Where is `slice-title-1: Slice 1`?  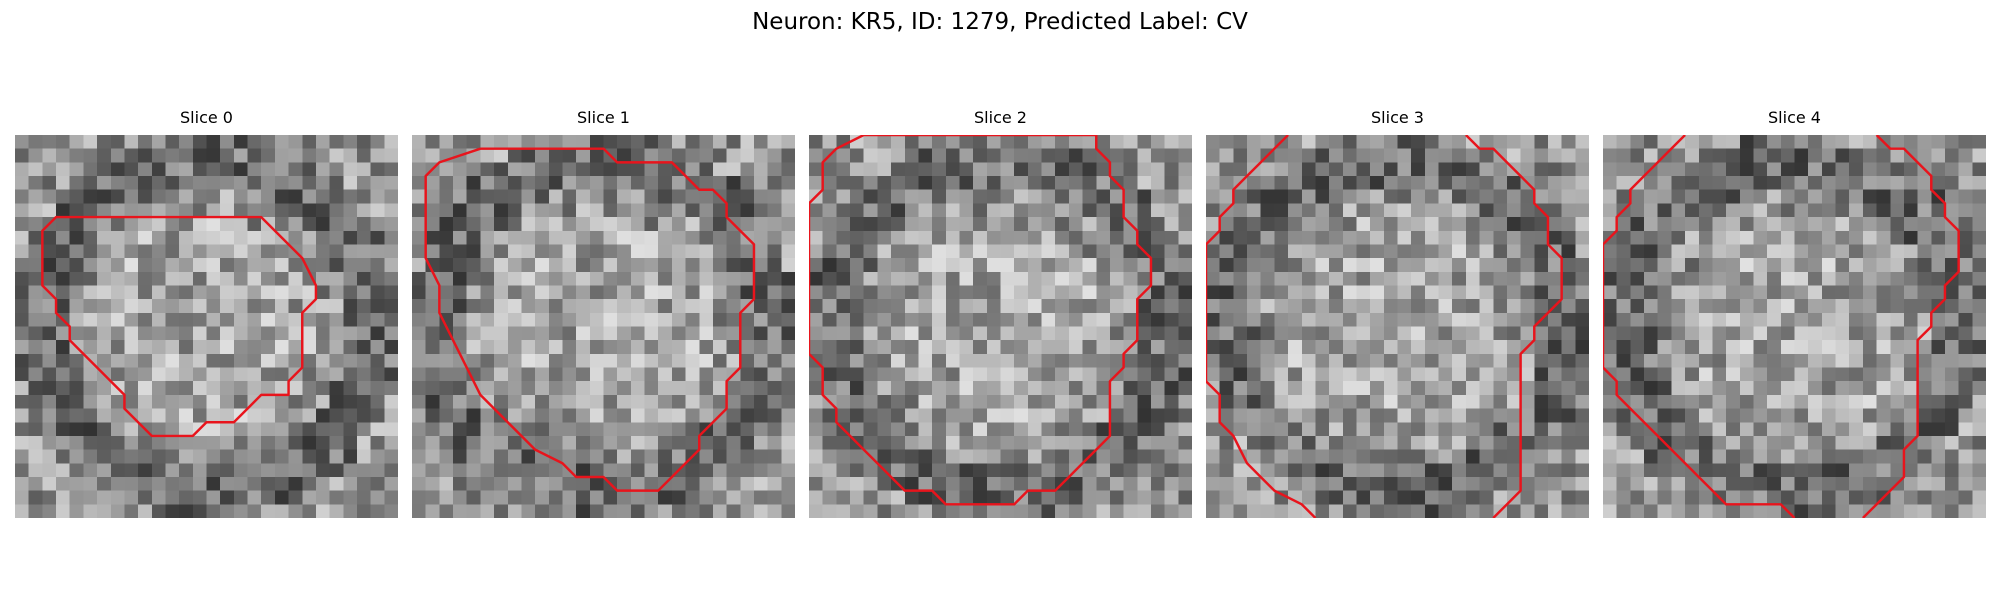 slice-title-1: Slice 1 is located at coordinates (603, 117).